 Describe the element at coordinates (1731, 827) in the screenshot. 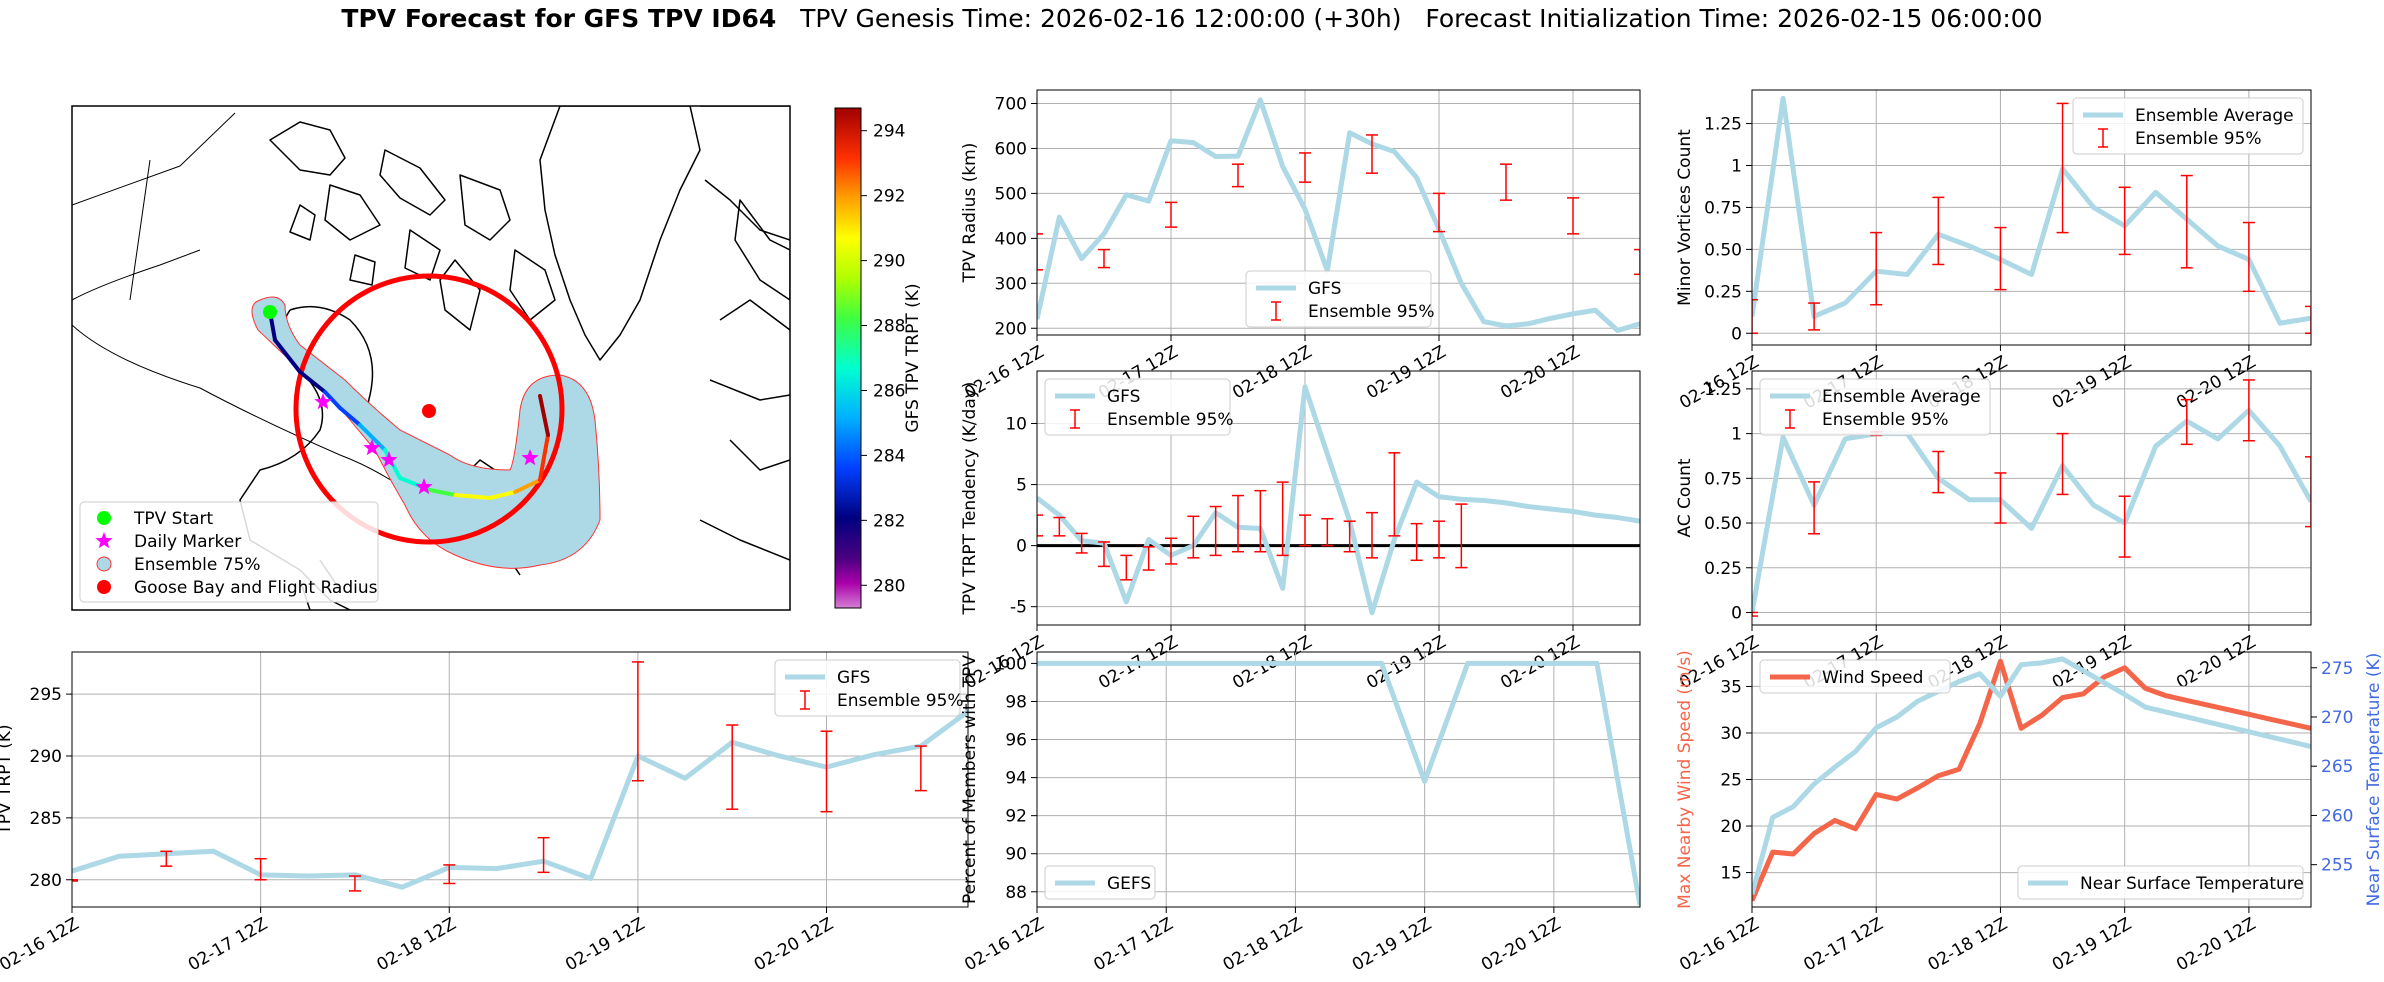

I see `ytick-label: 20` at that location.